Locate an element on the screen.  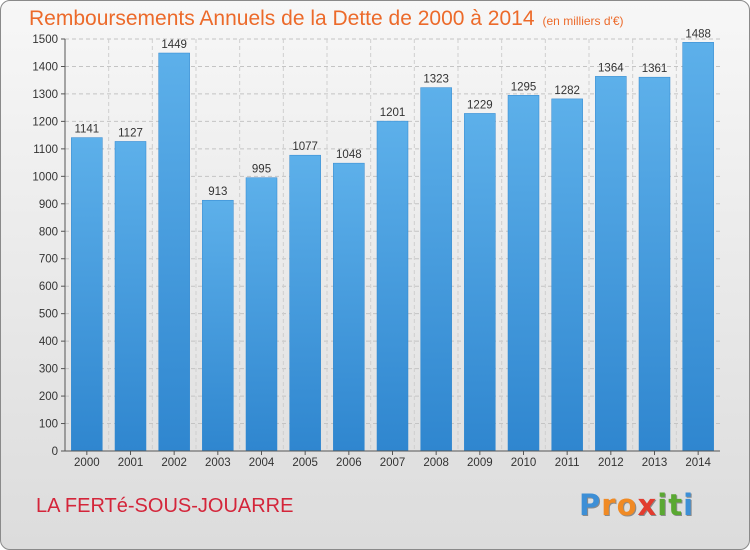
y-tick-label: 1400 is located at coordinates (45, 67).